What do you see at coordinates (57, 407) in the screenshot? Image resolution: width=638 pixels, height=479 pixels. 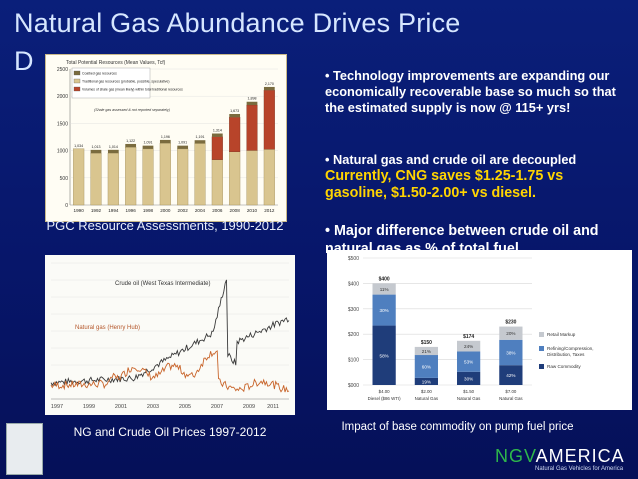 I see `chart2-x-tick: 1997` at bounding box center [57, 407].